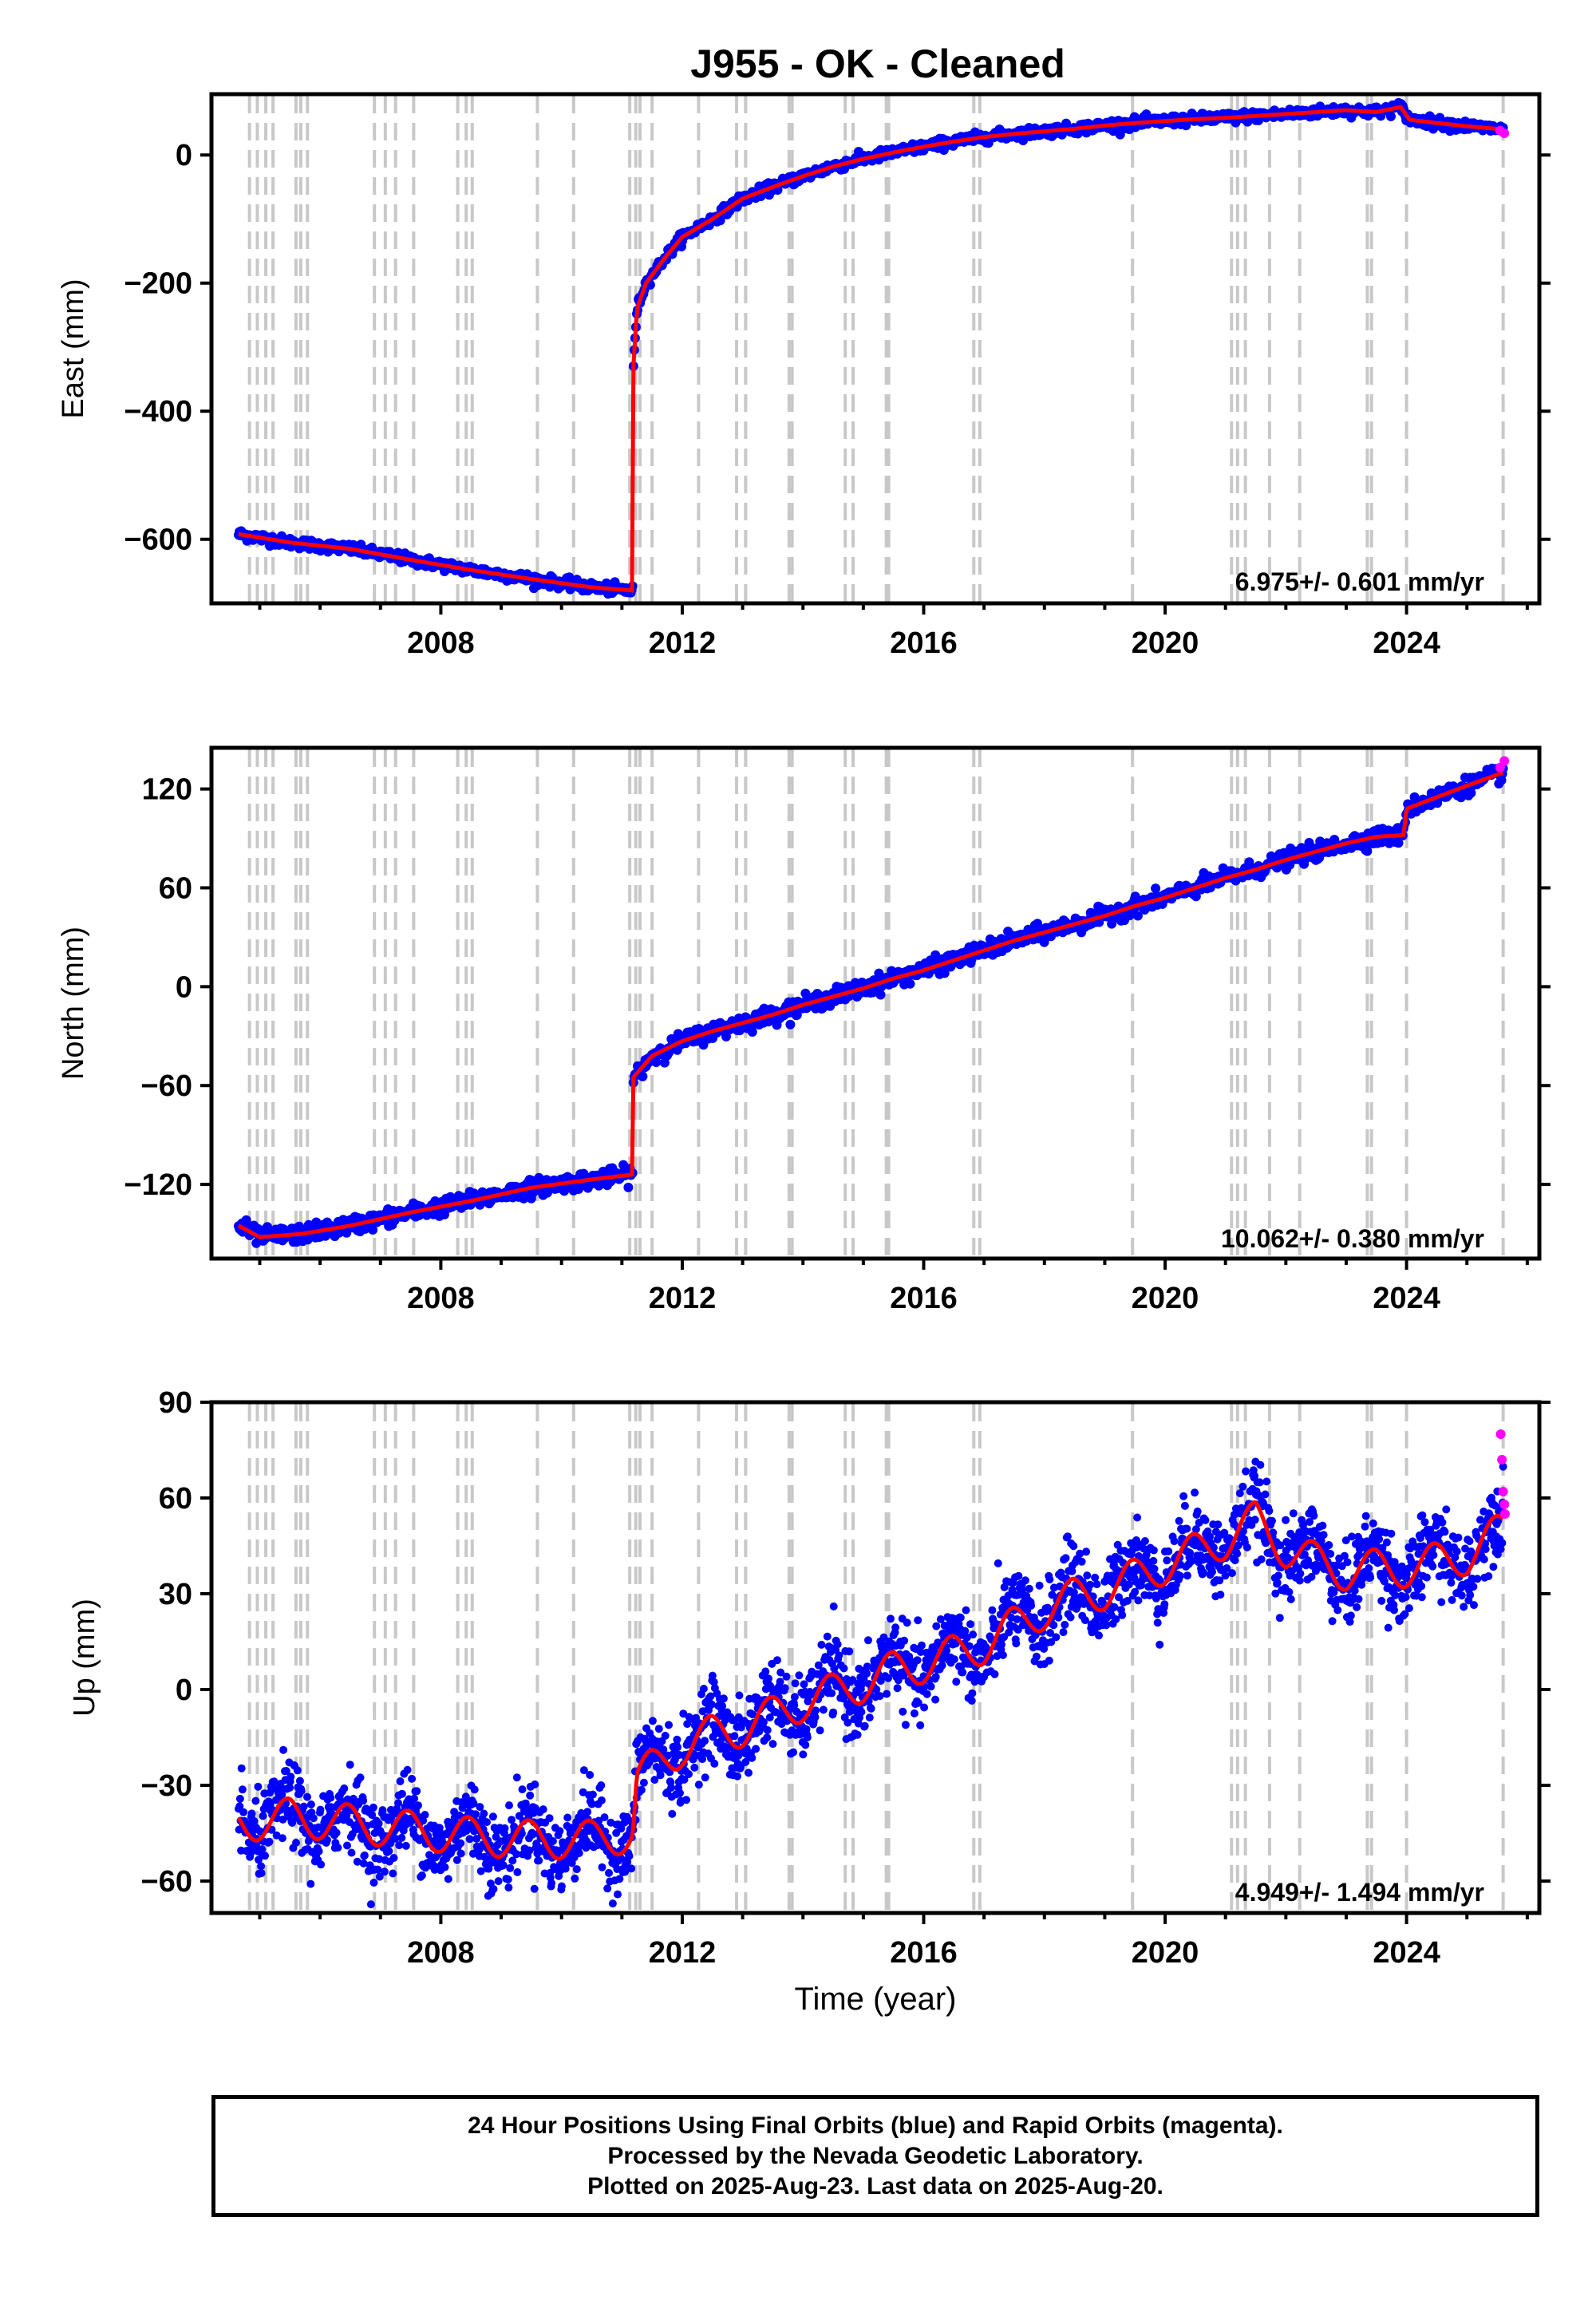 The height and width of the screenshot is (2320, 1596). I want to click on x-tick-label: 2024, so click(1406, 643).